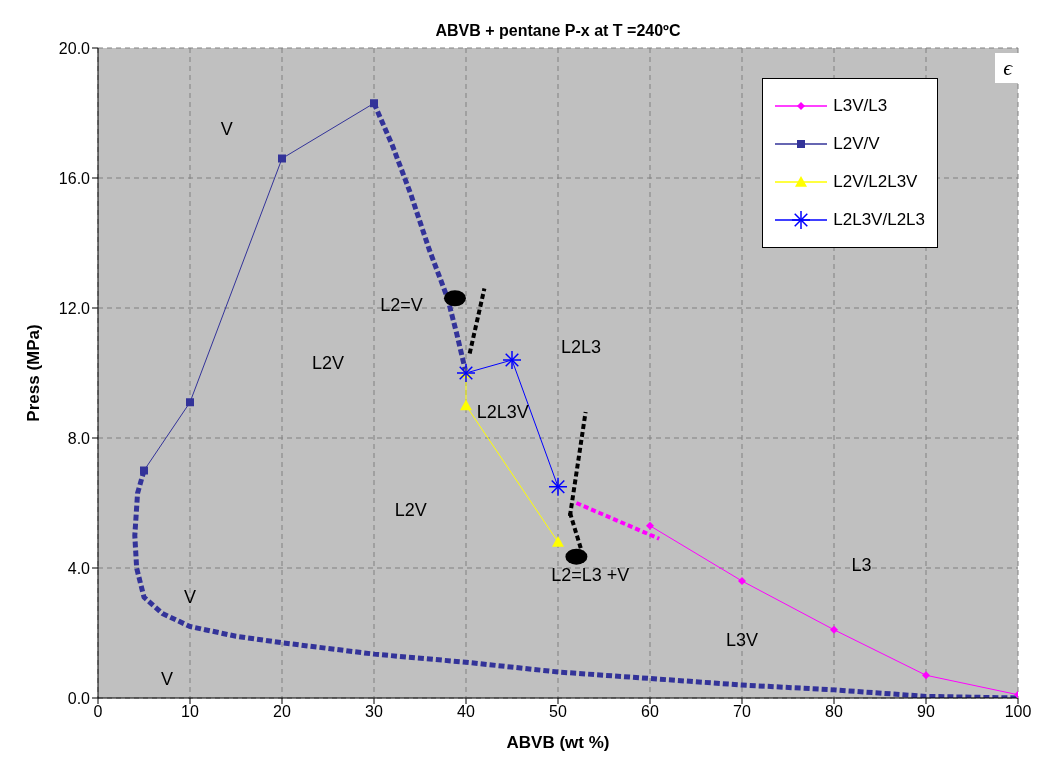 This screenshot has height=773, width=1061. Describe the element at coordinates (1018, 712) in the screenshot. I see `x-tick-label: 100` at that location.